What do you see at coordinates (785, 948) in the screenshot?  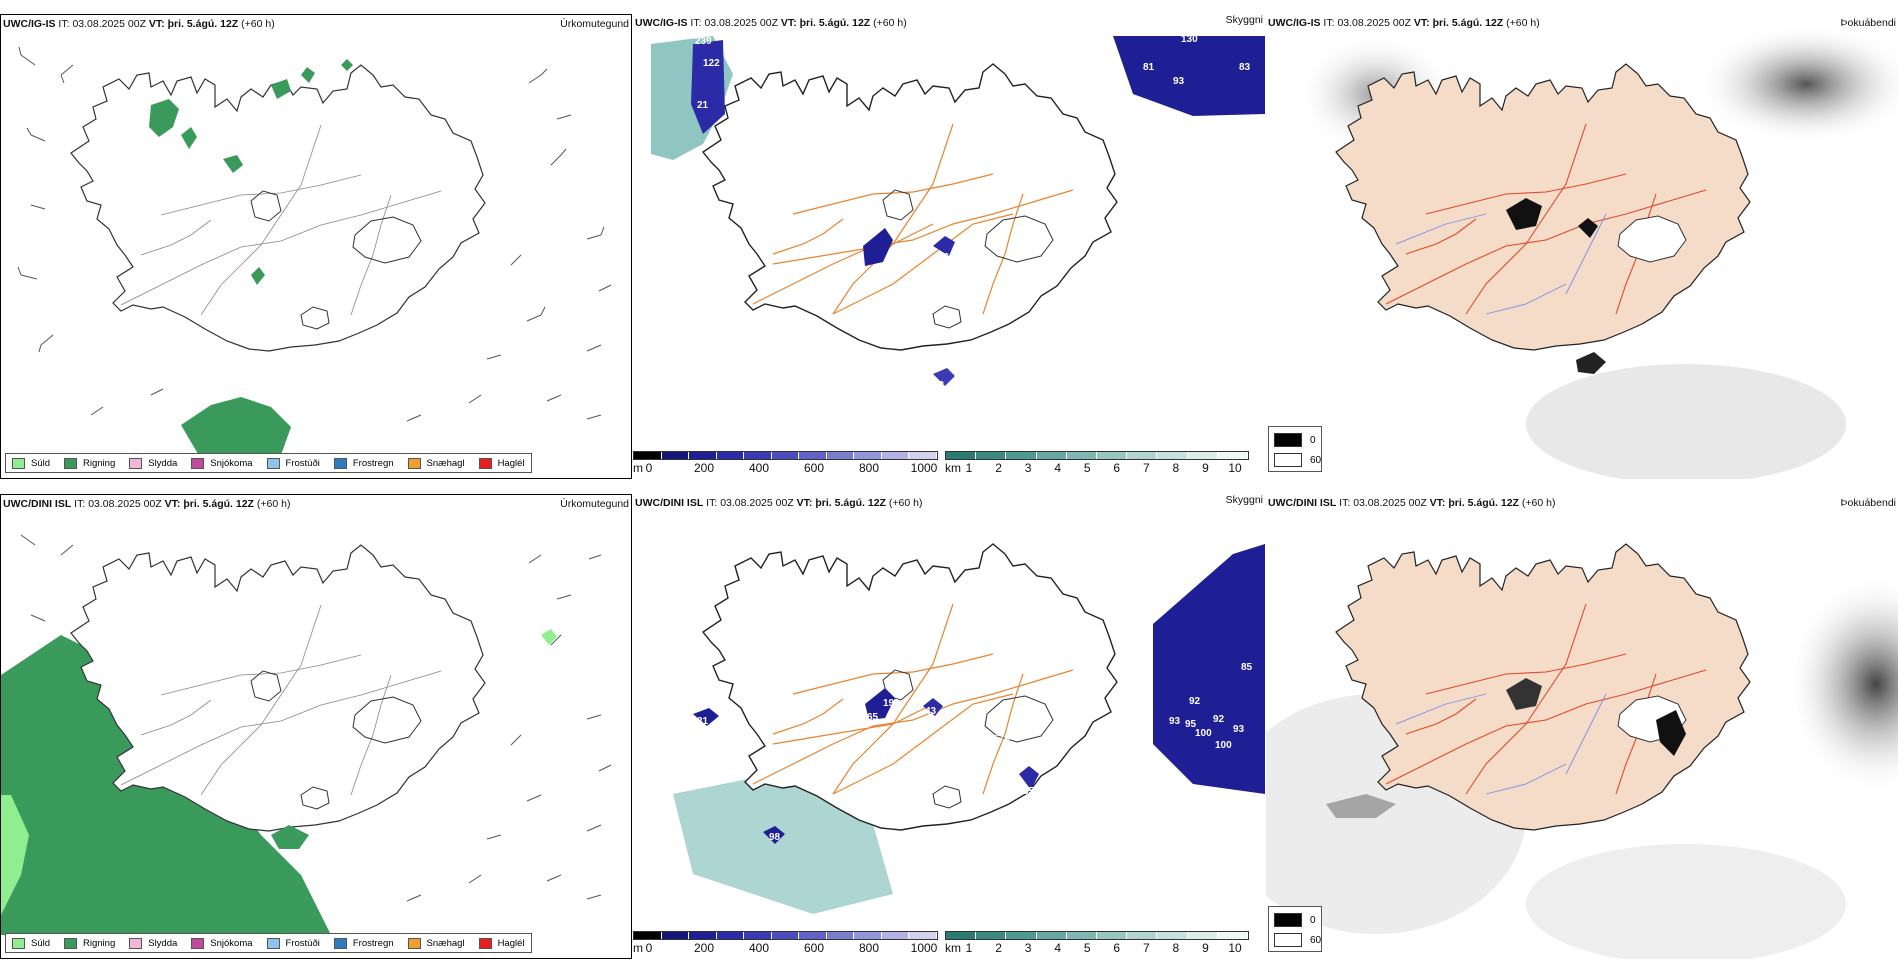 I see `ceiling-colorbar-ticks: 0 200 400 600 800 1000` at bounding box center [785, 948].